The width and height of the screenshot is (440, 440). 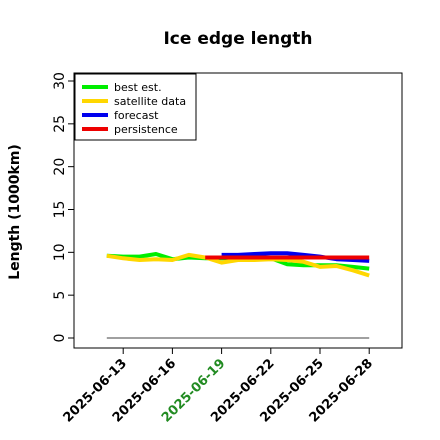 I want to click on y-tick-label: 15, so click(x=60, y=210).